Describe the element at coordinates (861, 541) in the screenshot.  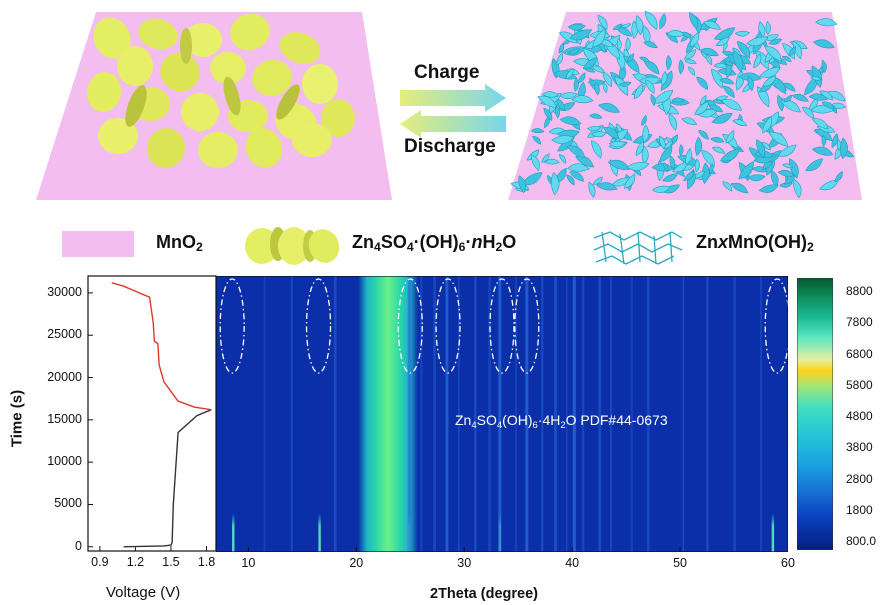
I see `colorbar-tick-label: 800.0` at that location.